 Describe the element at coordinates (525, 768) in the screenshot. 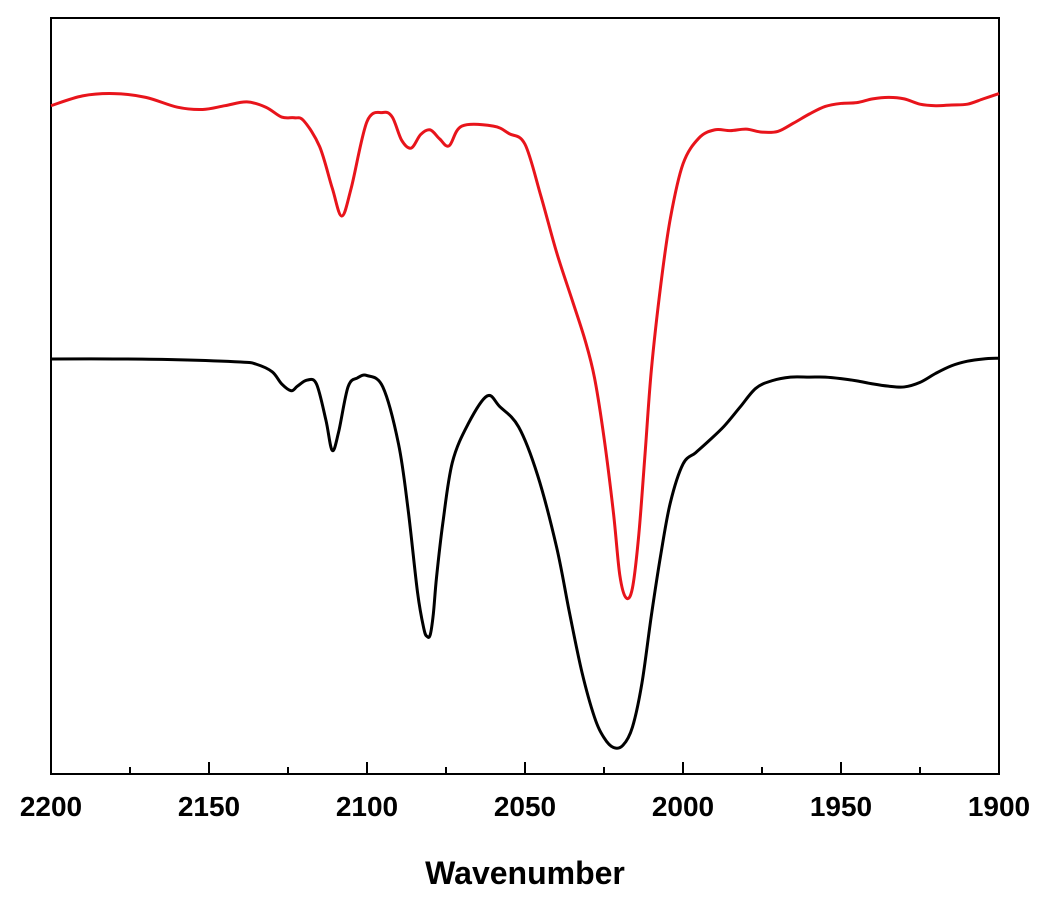

I see `x-axis-ticks` at that location.